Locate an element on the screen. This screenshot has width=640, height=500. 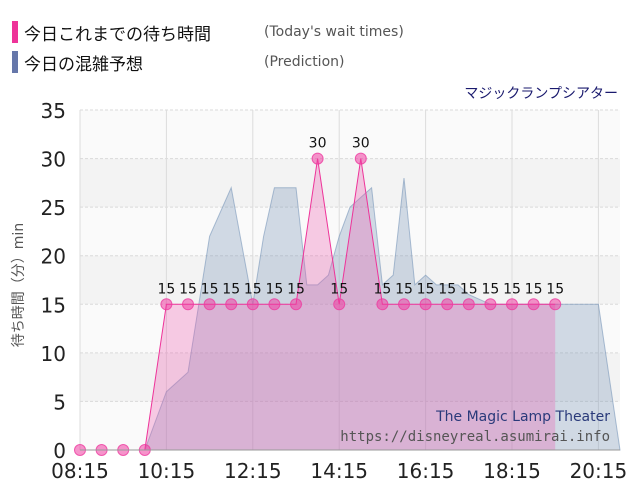
y-tick-label: 35 is located at coordinates (53, 111).